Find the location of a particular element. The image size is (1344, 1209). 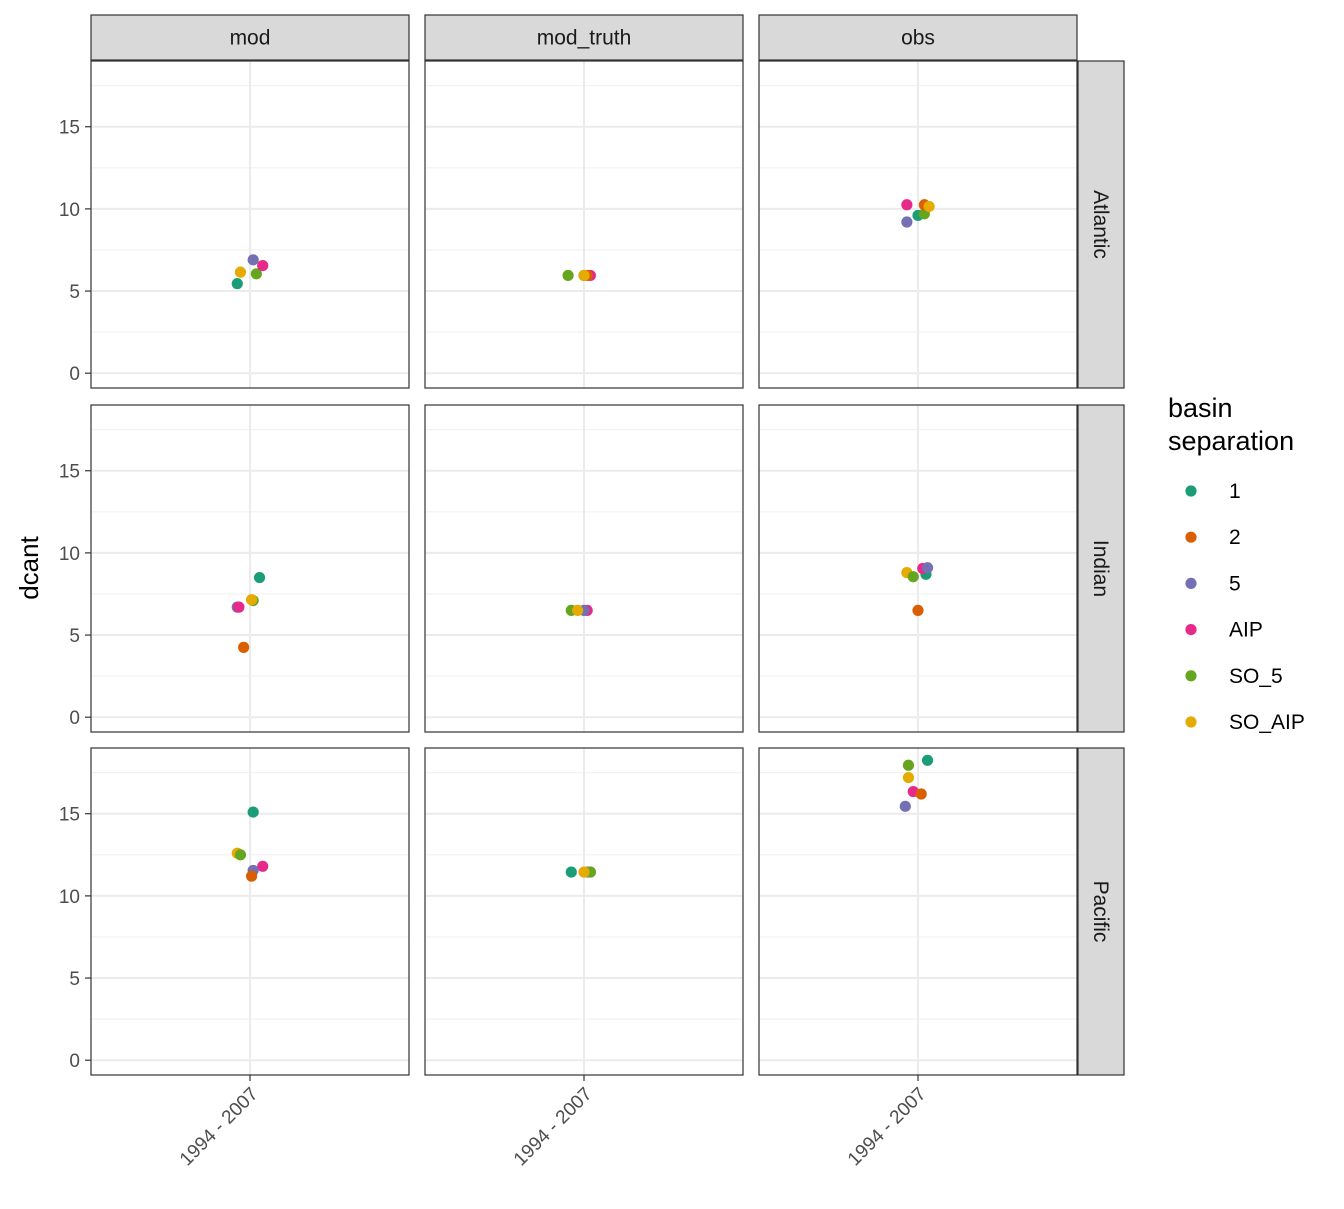

strip-Pacific: Pacific is located at coordinates (1101, 911).